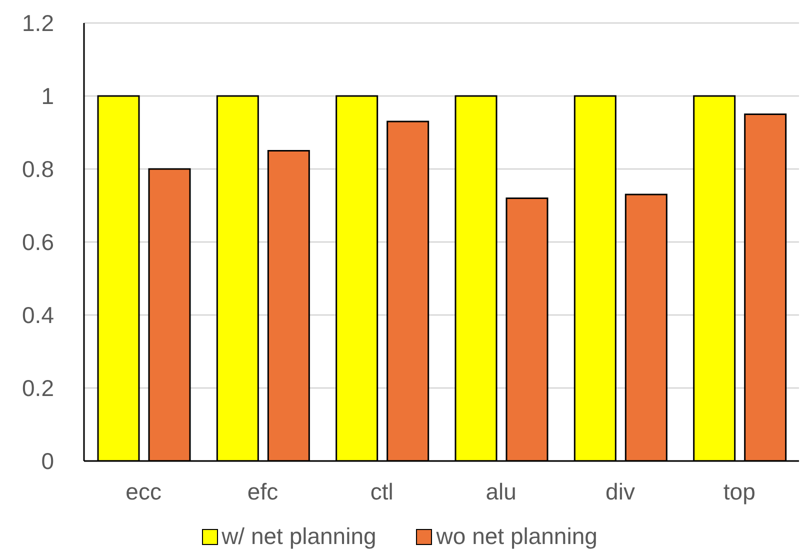  I want to click on y-tick-label: 0.8, so click(38, 169).